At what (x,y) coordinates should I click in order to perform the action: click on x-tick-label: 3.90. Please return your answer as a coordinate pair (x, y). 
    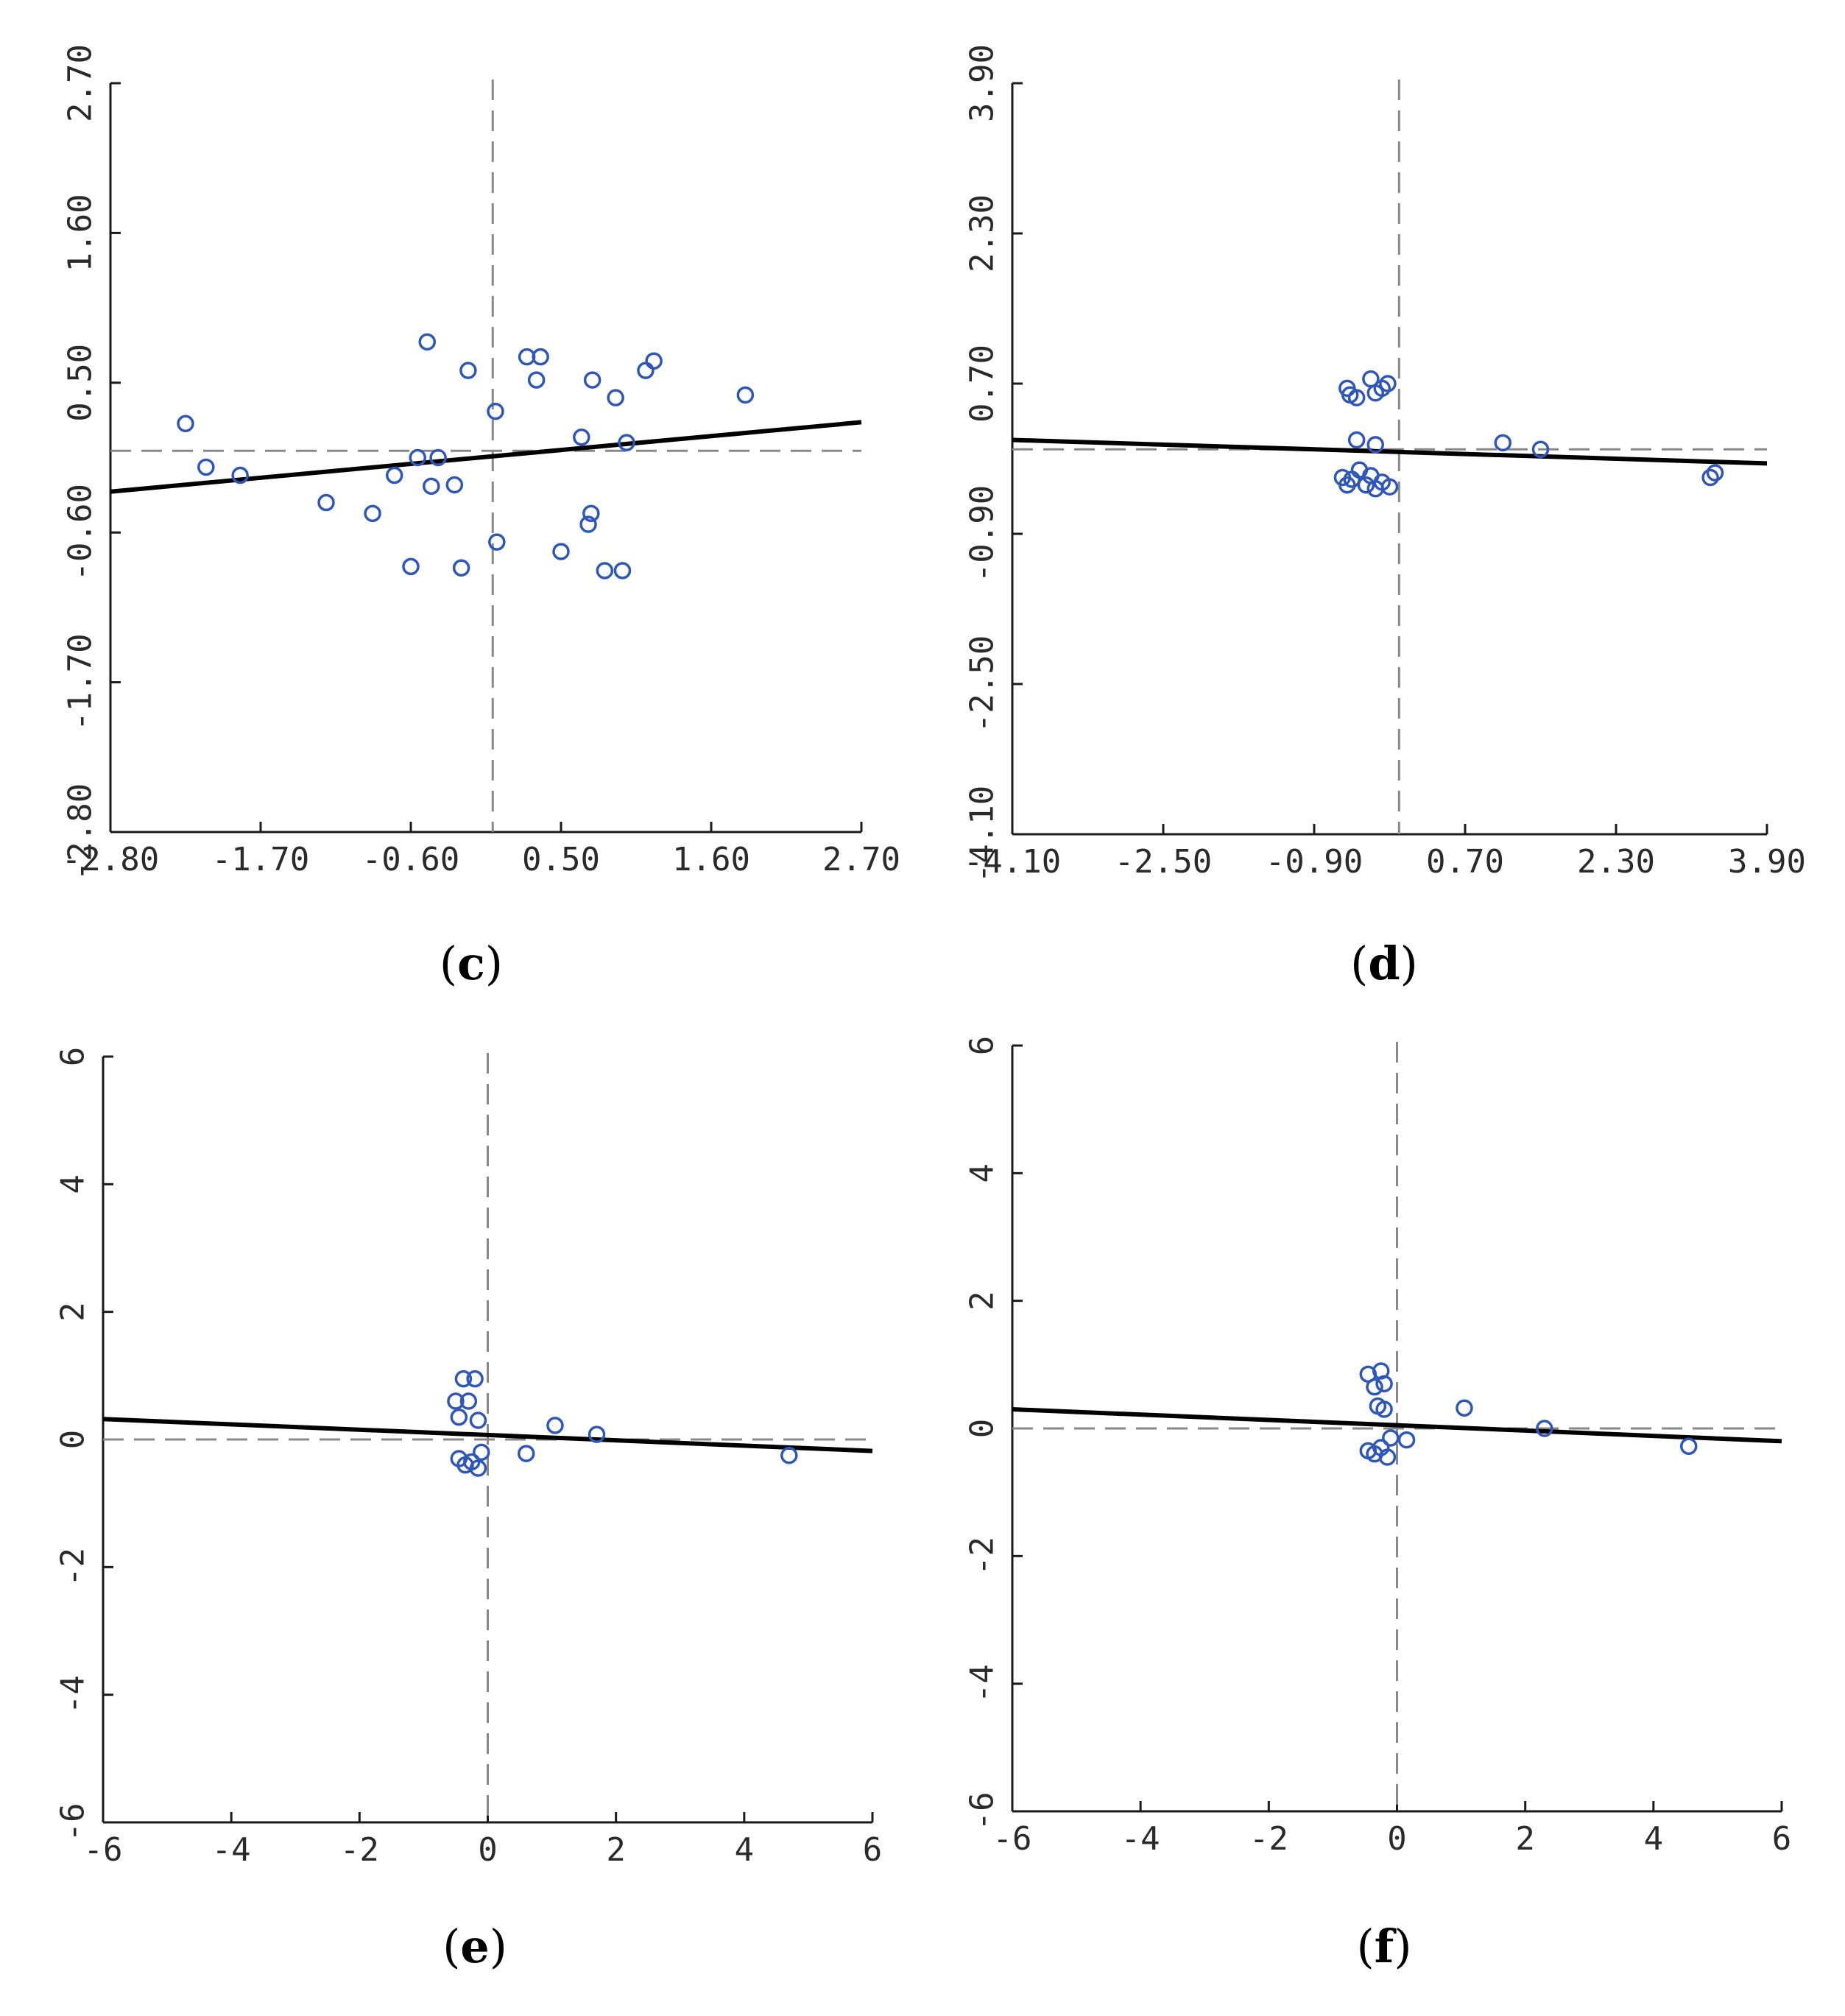
    Looking at the image, I should click on (1767, 862).